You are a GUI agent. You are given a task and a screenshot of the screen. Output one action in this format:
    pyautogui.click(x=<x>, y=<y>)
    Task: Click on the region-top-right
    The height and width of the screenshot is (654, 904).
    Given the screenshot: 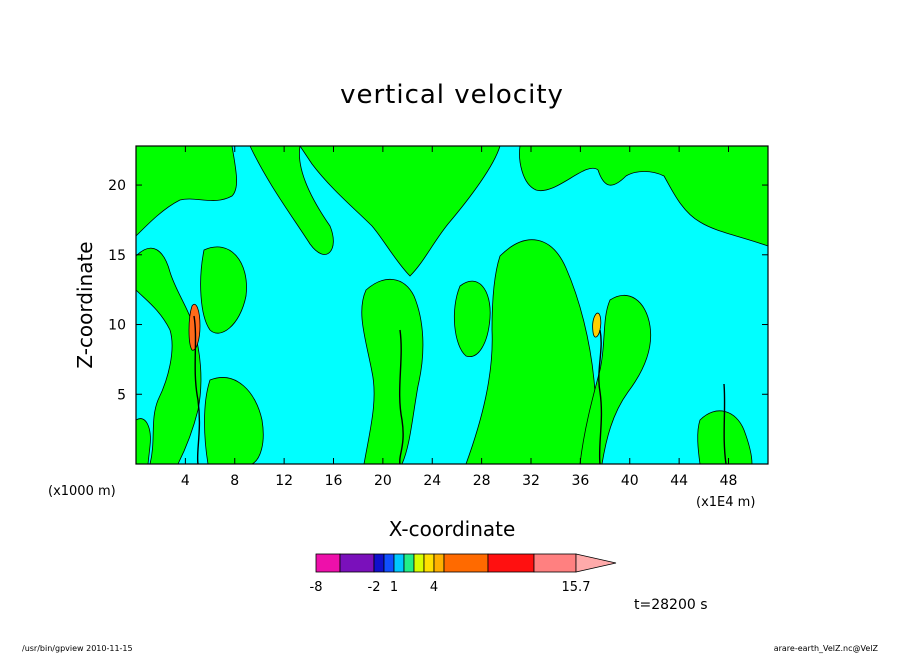 What is the action you would take?
    pyautogui.click(x=644, y=196)
    